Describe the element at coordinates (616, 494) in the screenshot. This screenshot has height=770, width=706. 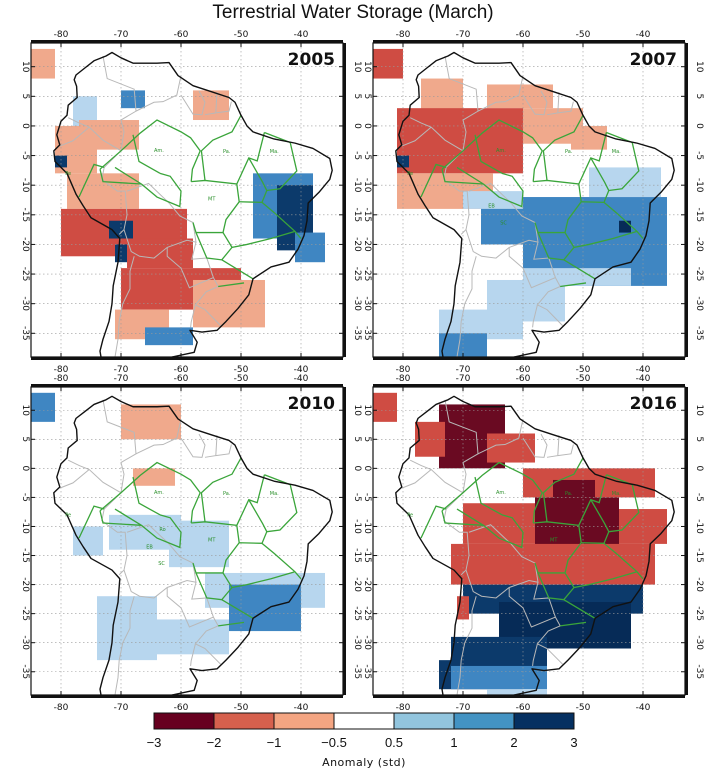
I see `region-label: Ma.` at that location.